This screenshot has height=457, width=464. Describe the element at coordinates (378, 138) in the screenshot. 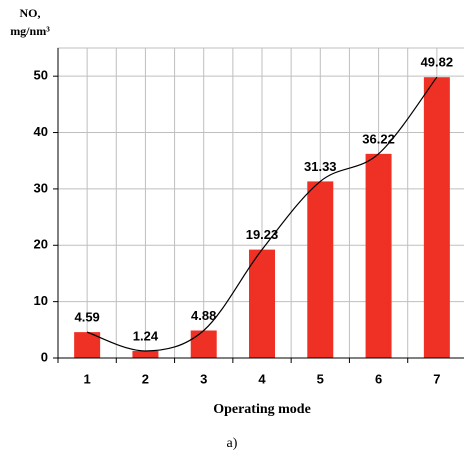

I see `data-label: 36.22` at that location.